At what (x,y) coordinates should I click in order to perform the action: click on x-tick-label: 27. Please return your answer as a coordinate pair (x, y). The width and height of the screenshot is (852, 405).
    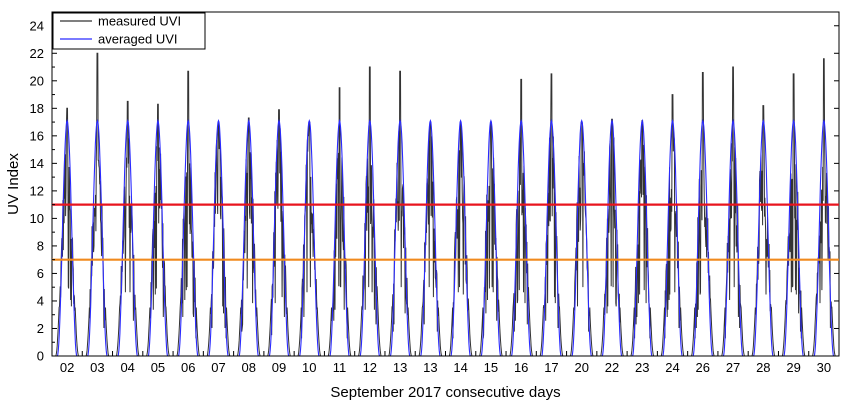
    Looking at the image, I should click on (733, 367).